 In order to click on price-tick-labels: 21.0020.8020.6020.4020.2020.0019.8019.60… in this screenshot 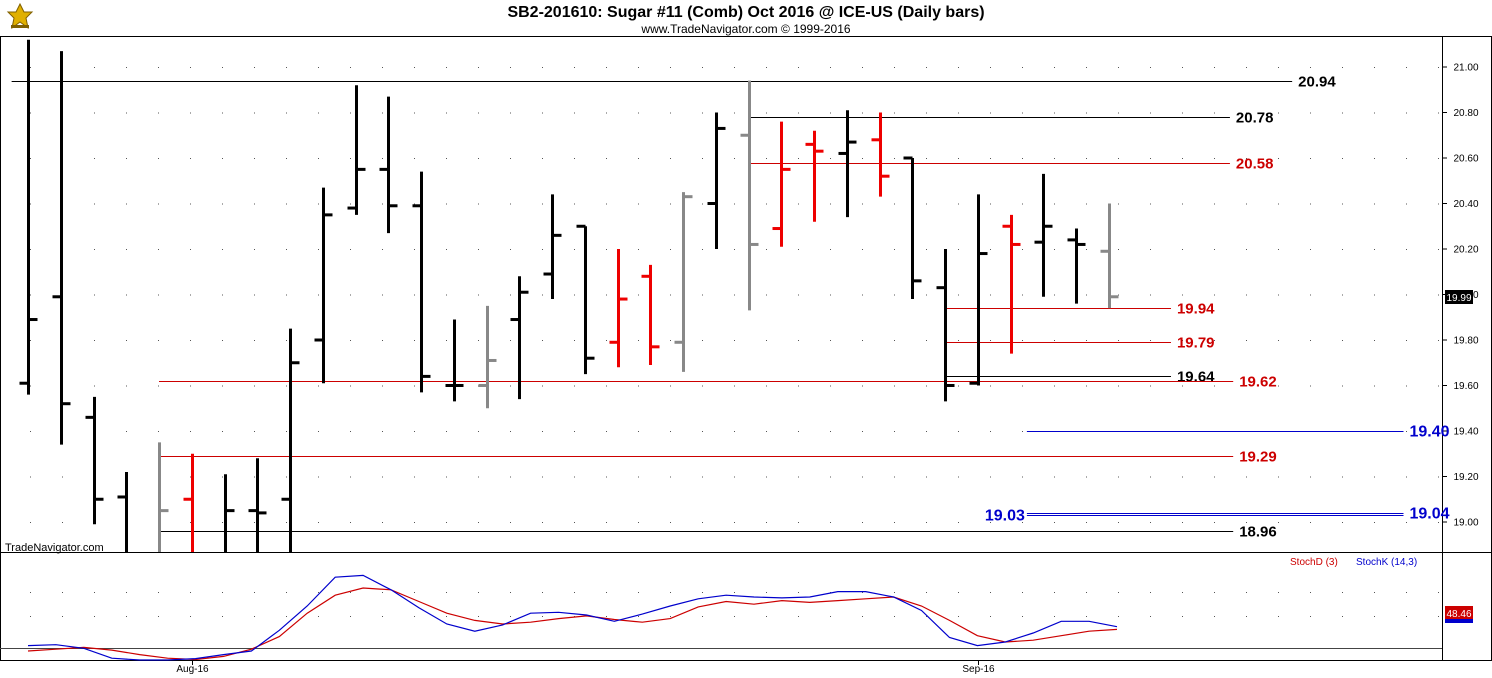, I will do `click(1460, 296)`.